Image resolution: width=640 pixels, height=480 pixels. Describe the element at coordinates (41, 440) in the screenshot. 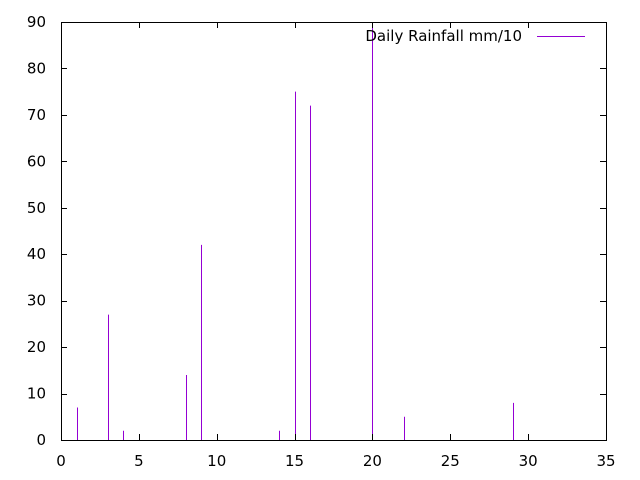

I see `y-tick-label: 0` at that location.